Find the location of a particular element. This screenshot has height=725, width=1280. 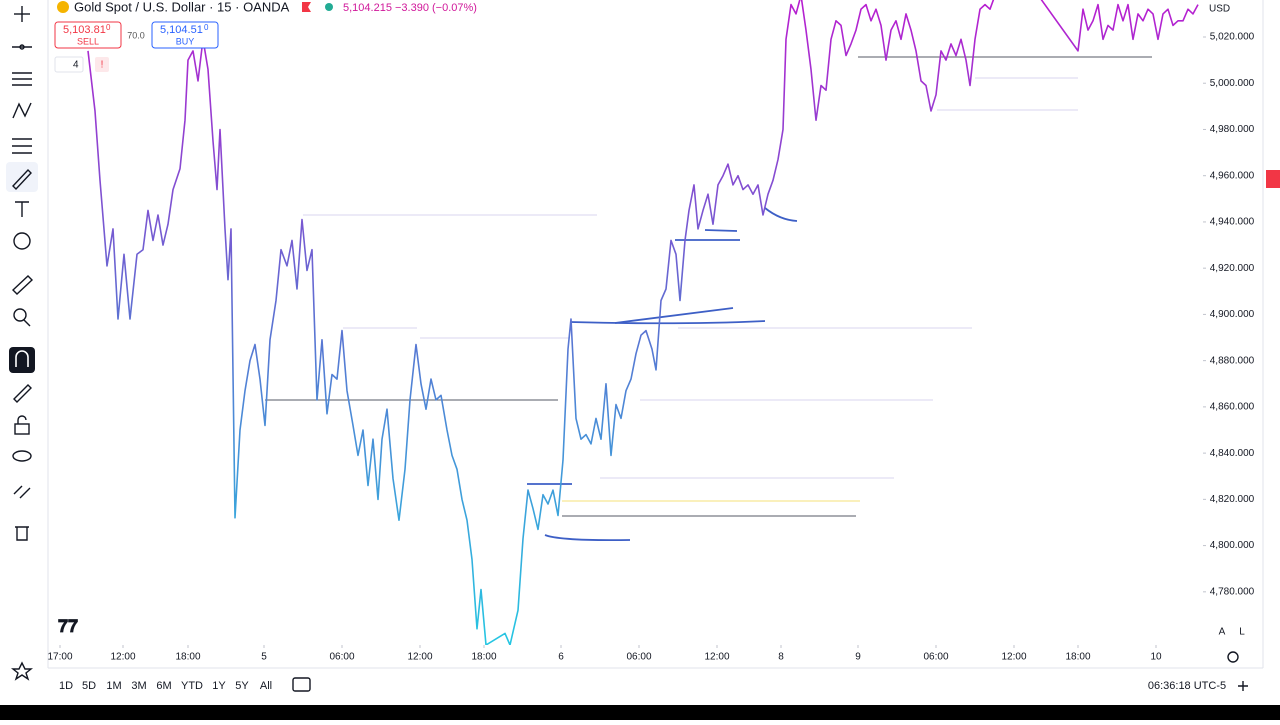

indicators-count: 4 is located at coordinates (76, 65).